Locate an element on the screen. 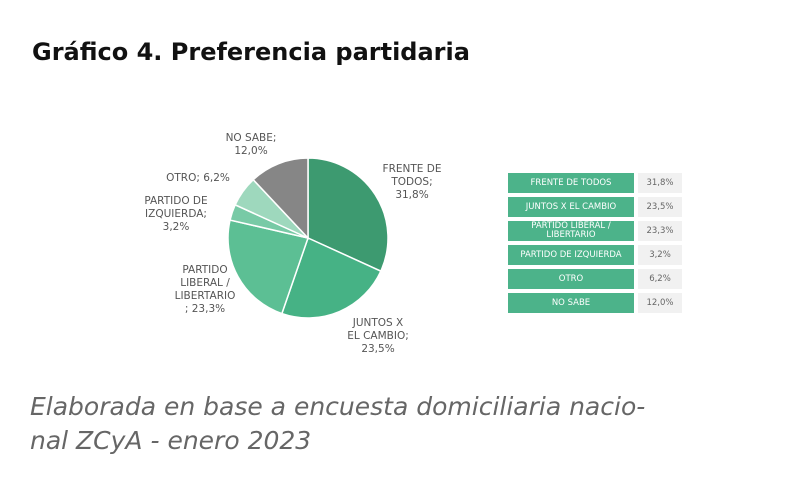 This screenshot has width=800, height=496. table-row: FRENTE DE TODOS 31,8% is located at coordinates (595, 183).